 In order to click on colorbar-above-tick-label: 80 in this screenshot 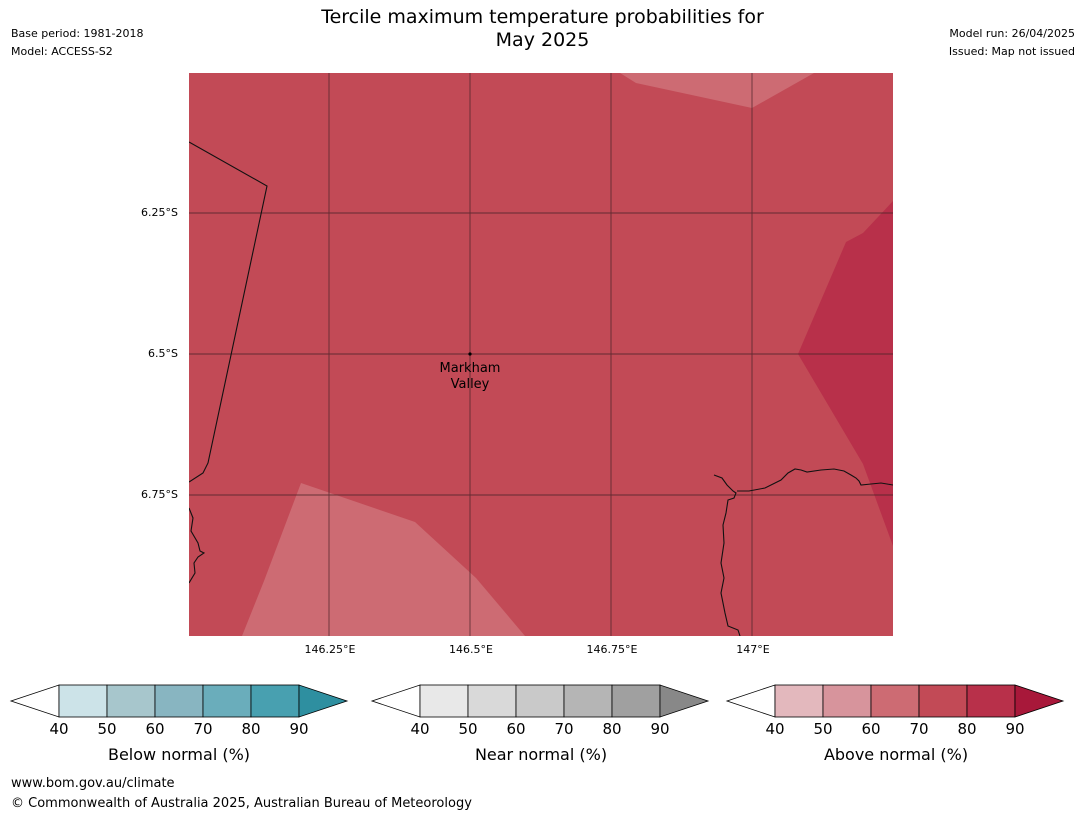, I will do `click(966, 729)`.